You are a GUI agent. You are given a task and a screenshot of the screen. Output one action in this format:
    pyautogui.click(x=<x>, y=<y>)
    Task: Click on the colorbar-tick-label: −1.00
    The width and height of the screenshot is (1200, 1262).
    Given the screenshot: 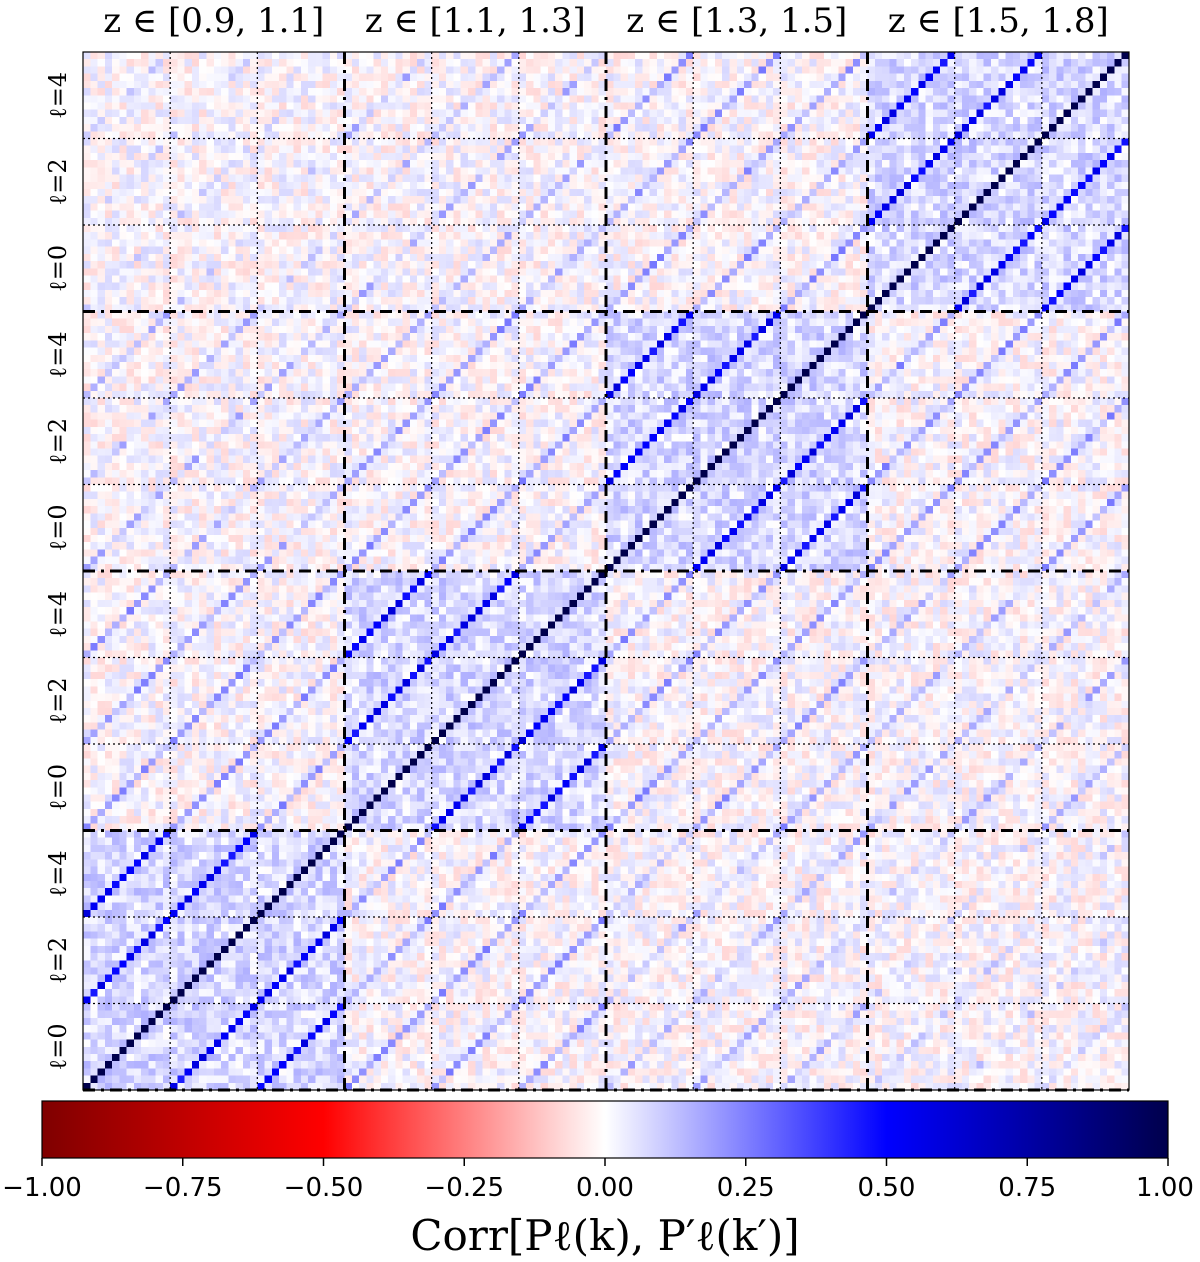 What is the action you would take?
    pyautogui.click(x=42, y=1188)
    